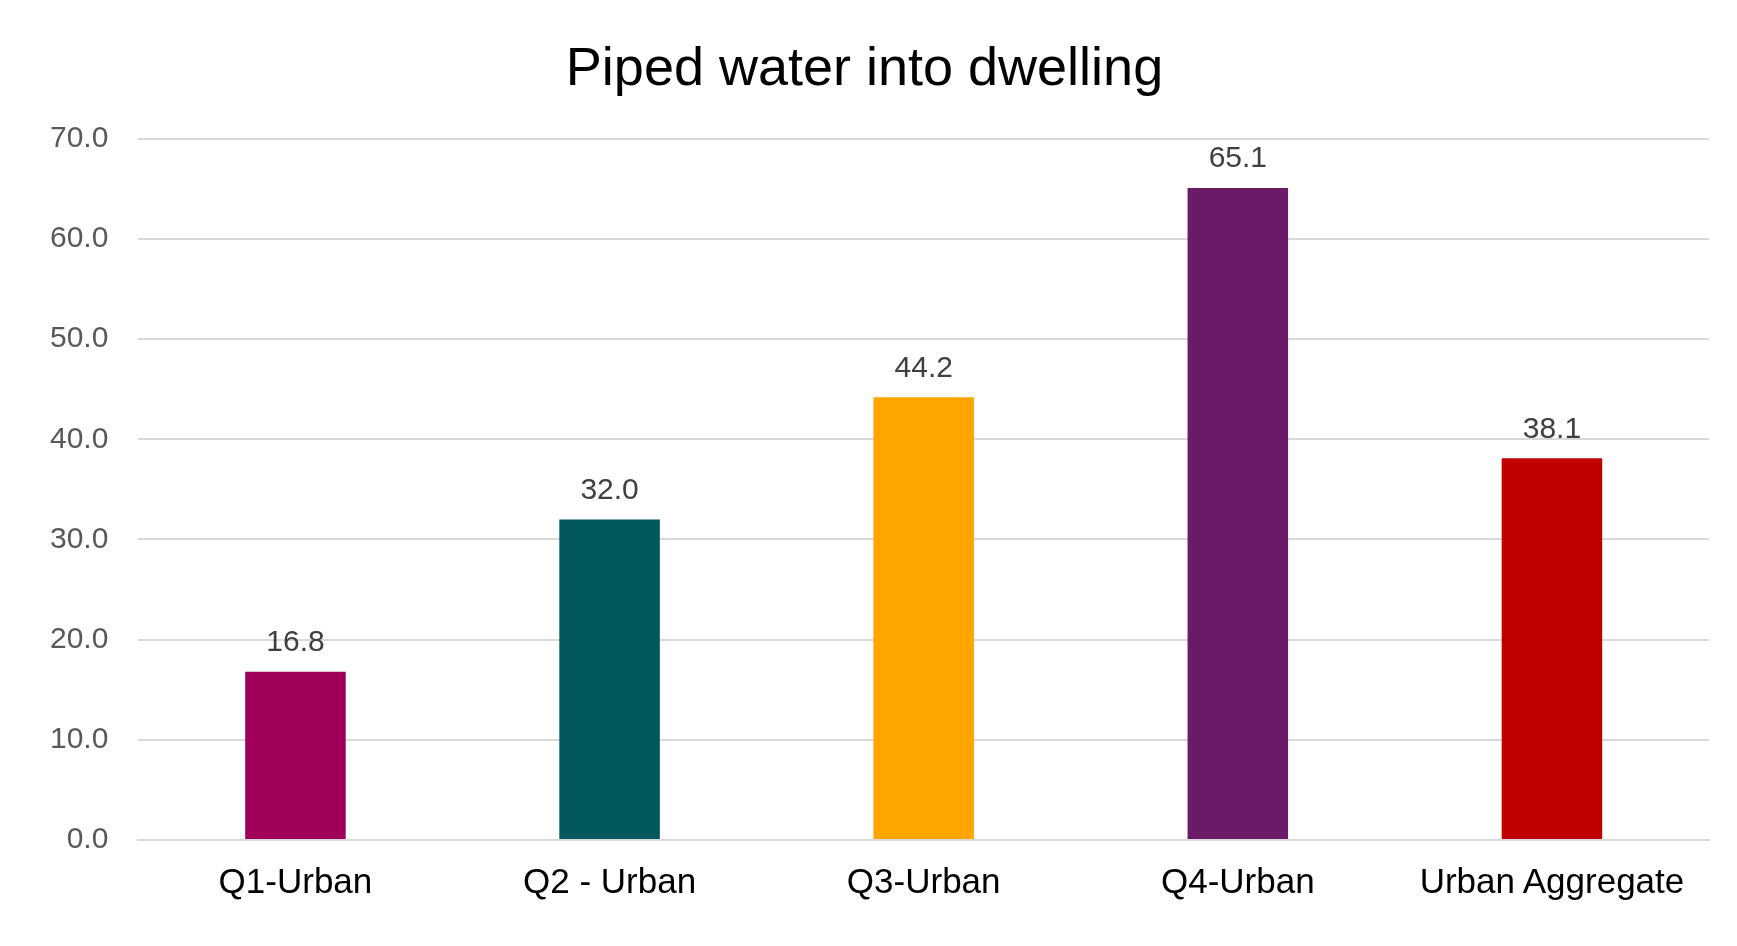 The height and width of the screenshot is (946, 1737). Describe the element at coordinates (79, 137) in the screenshot. I see `y-tick-label: 70.0` at that location.